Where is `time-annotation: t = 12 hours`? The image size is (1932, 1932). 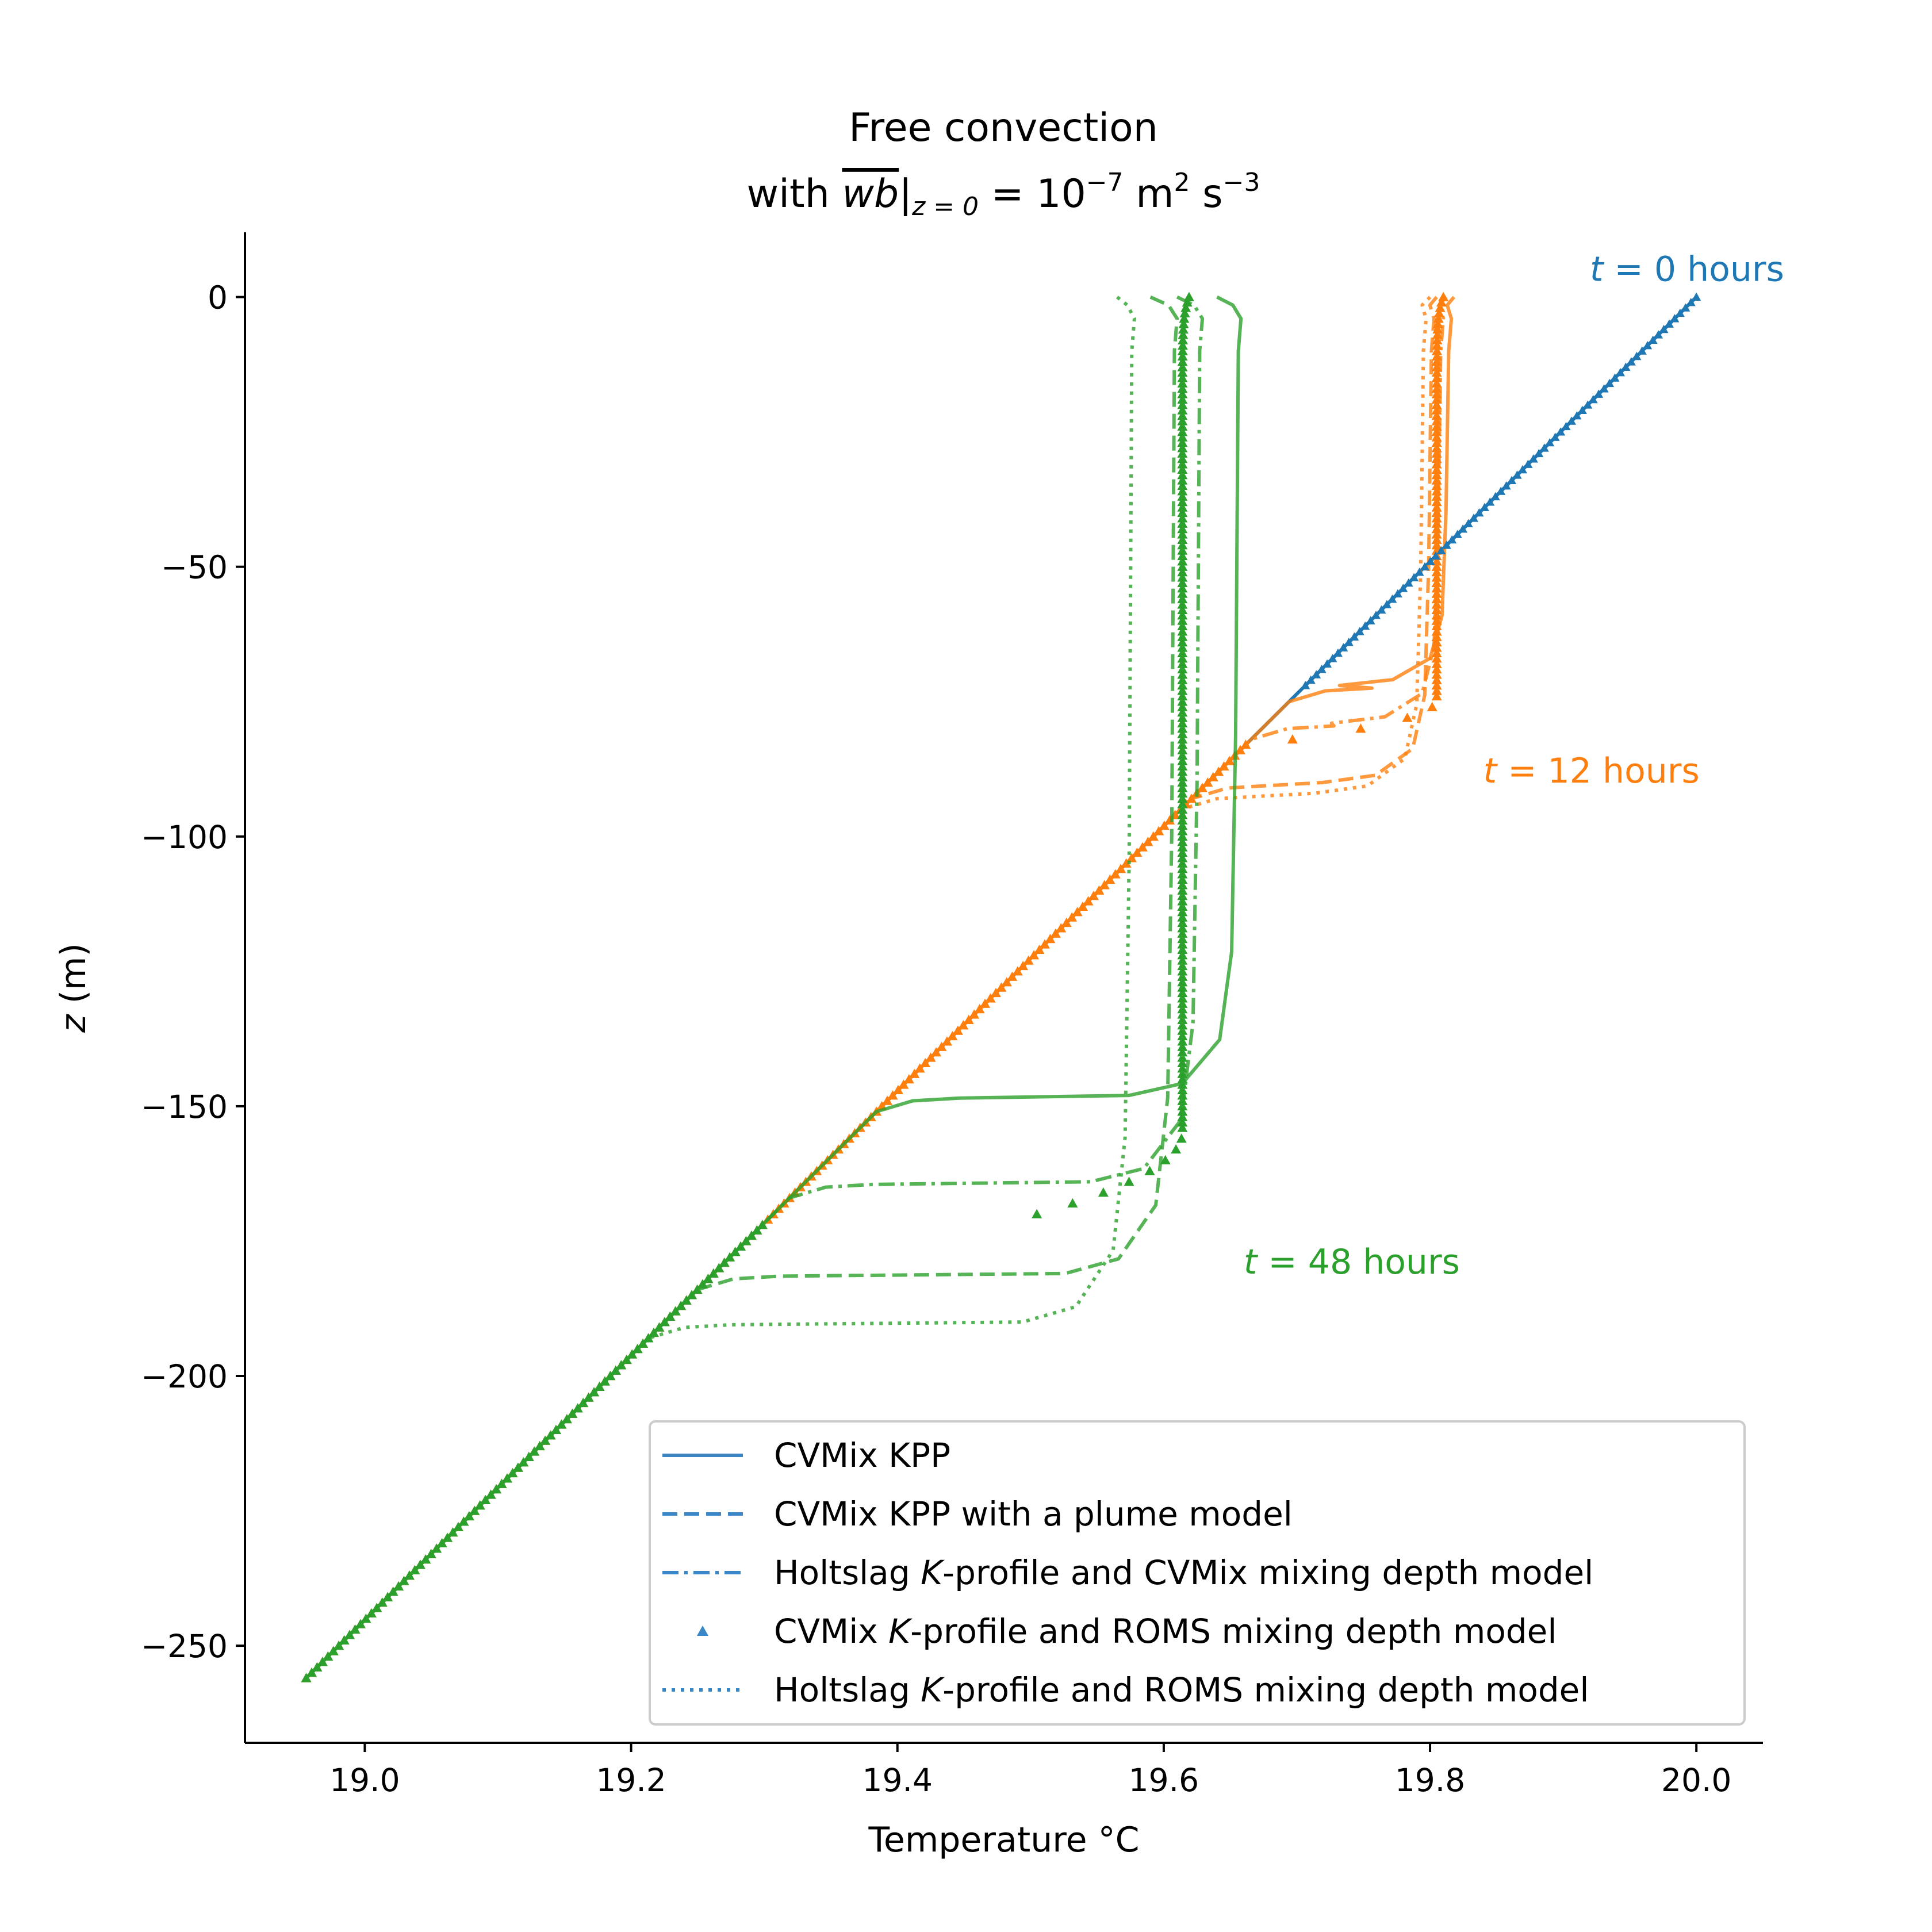
time-annotation: t = 12 hours is located at coordinates (1591, 771).